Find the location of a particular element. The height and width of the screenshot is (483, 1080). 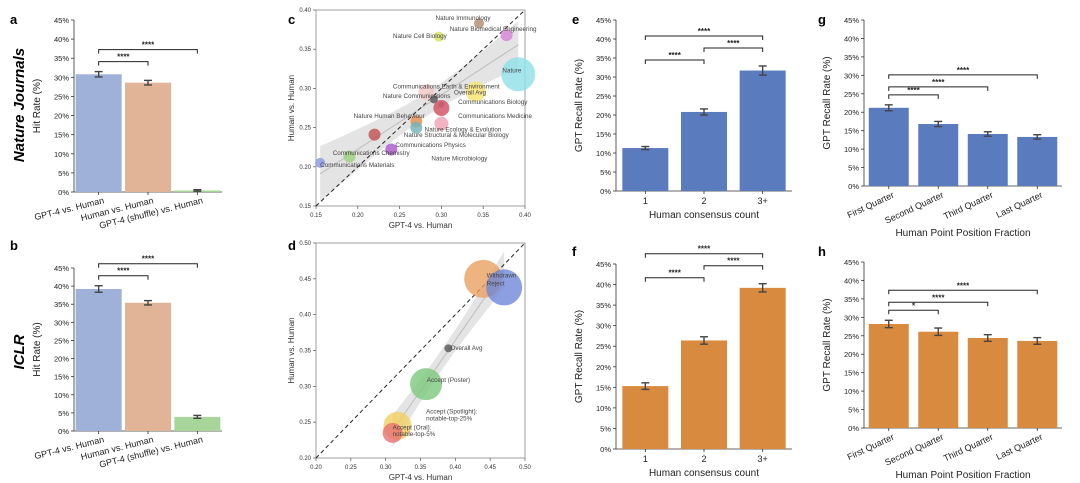

panel-letter: b is located at coordinates (14, 245).